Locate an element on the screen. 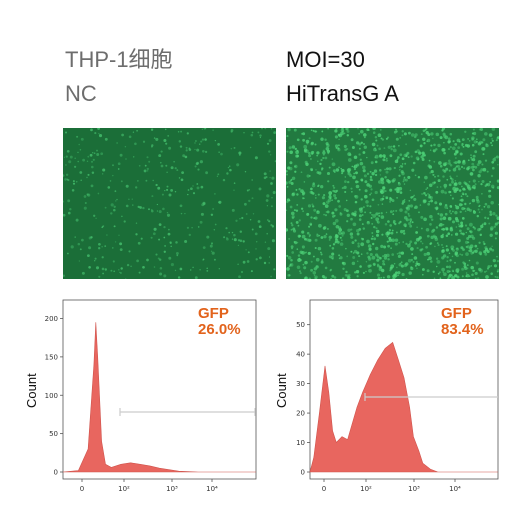 The width and height of the screenshot is (529, 528). x-tick-label: 10³ is located at coordinates (172, 489).